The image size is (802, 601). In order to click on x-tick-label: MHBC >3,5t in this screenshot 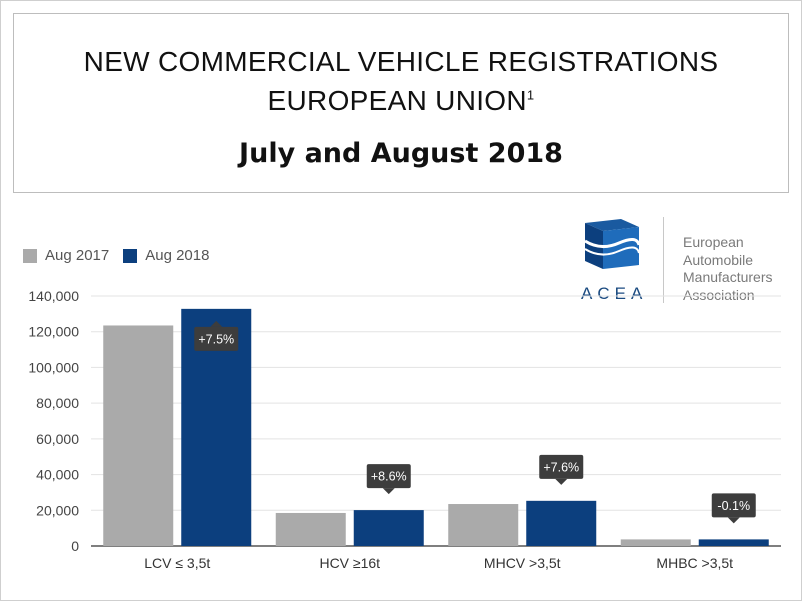, I will do `click(694, 563)`.